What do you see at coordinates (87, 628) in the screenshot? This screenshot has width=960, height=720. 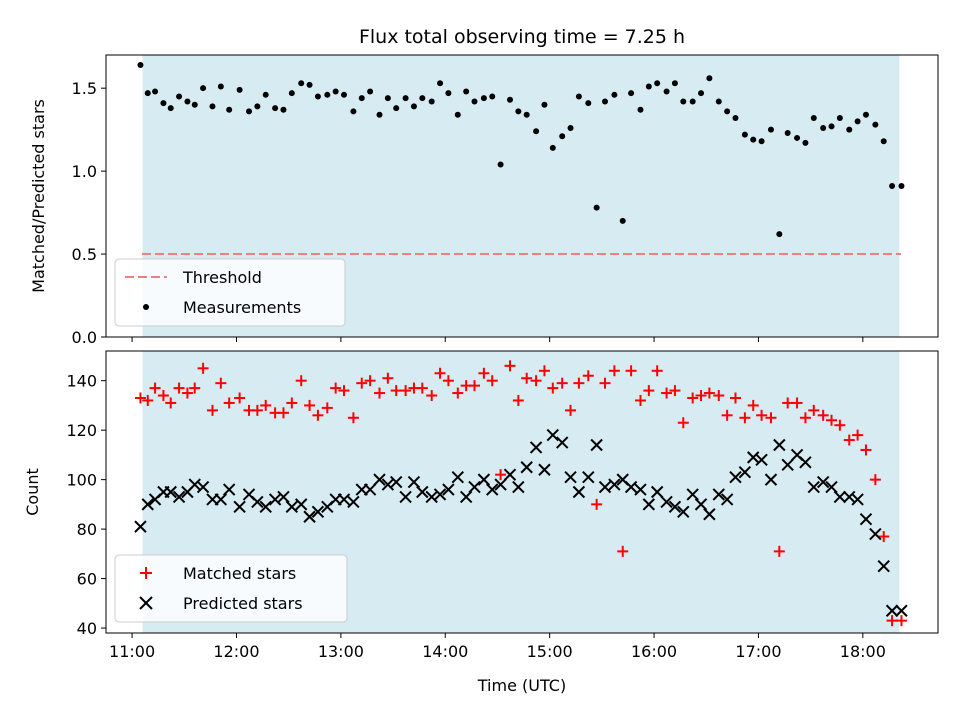 I see `bottom-y-tick-label: 40` at bounding box center [87, 628].